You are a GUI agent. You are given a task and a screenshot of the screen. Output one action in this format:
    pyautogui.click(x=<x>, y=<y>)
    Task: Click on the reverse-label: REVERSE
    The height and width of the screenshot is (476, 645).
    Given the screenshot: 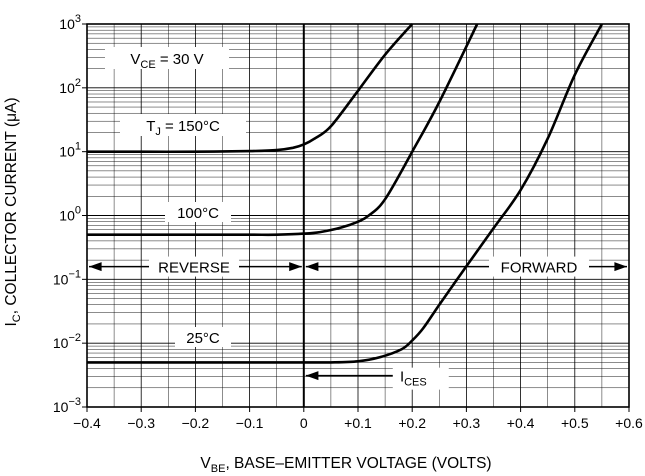 What is the action you would take?
    pyautogui.click(x=194, y=268)
    